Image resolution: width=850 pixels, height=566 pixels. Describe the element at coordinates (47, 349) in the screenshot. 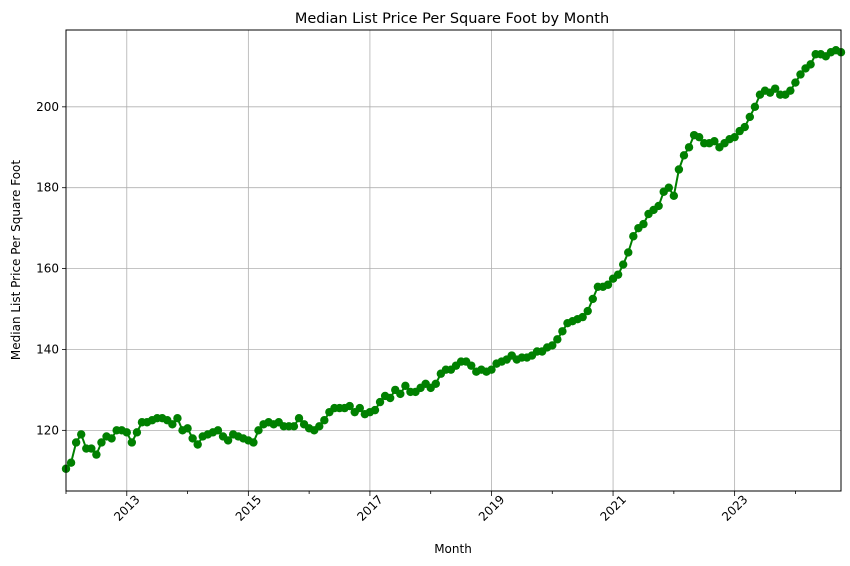

I see `y-tick-label: 140` at that location.